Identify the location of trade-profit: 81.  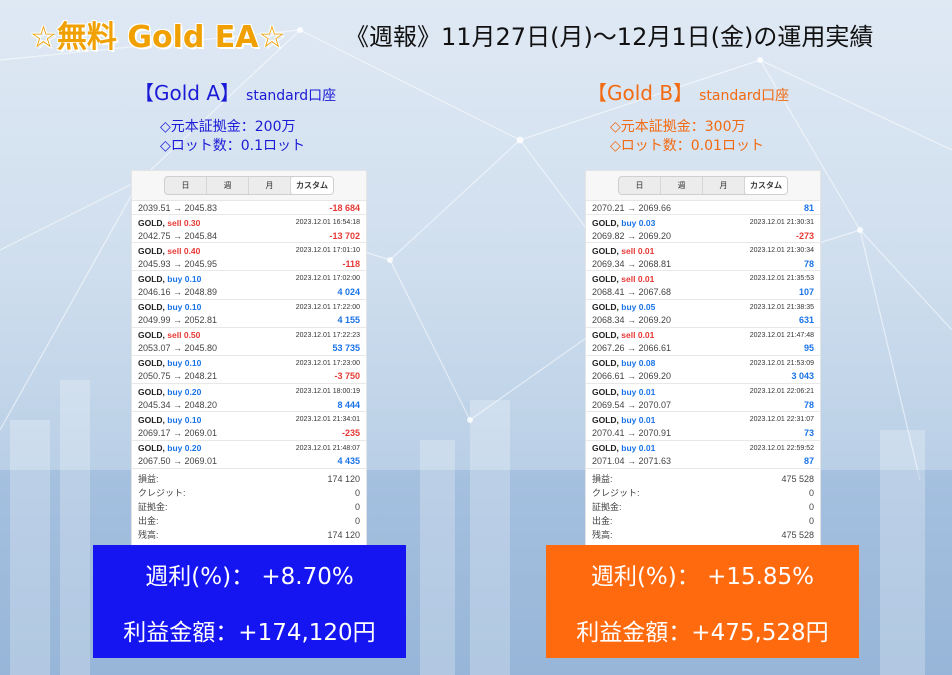
(808, 207).